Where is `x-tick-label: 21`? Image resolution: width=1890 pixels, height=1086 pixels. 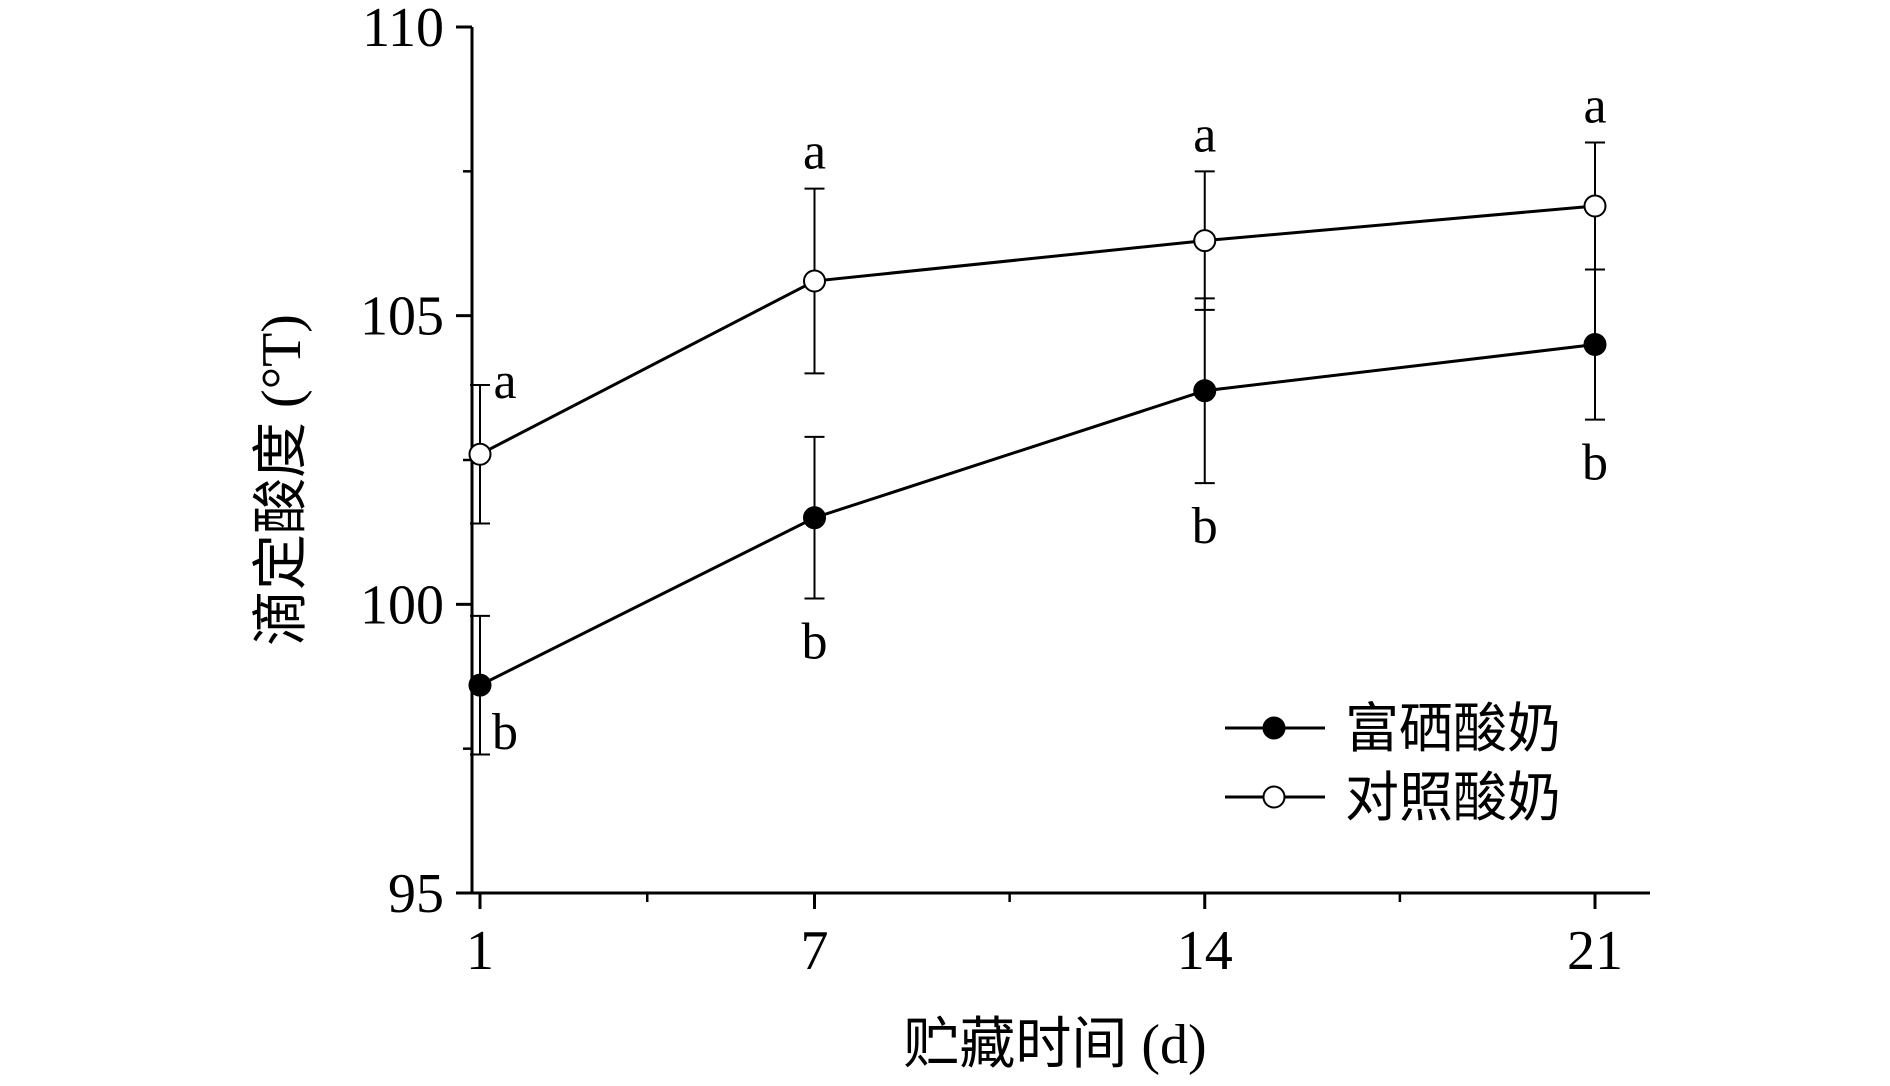 x-tick-label: 21 is located at coordinates (1595, 951).